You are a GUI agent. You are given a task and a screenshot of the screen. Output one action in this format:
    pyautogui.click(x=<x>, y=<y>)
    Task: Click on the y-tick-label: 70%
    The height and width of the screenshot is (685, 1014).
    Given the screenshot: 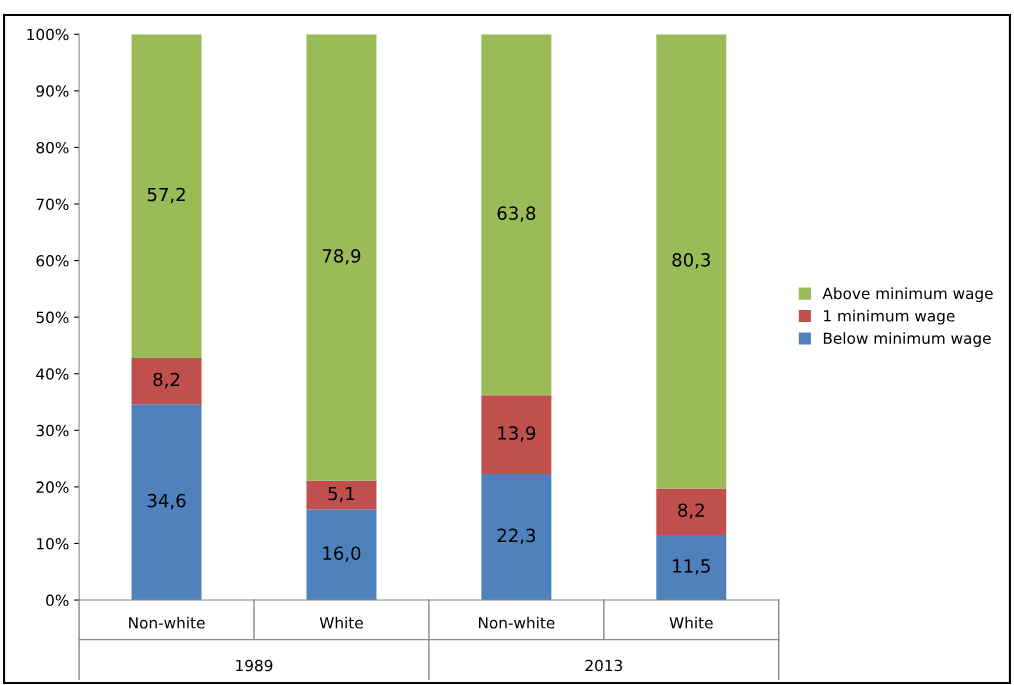 What is the action you would take?
    pyautogui.click(x=52, y=204)
    